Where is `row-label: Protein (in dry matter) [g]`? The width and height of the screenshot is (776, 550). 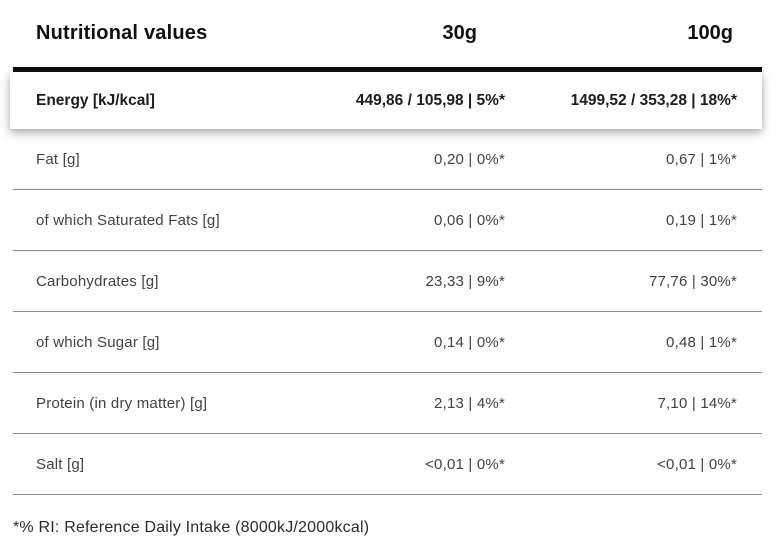
row-label: Protein (in dry matter) [g] is located at coordinates (122, 403).